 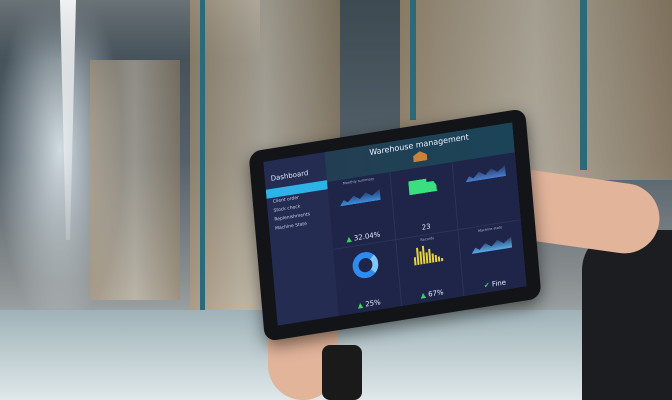 What do you see at coordinates (435, 293) in the screenshot?
I see `records-value: 67%` at bounding box center [435, 293].